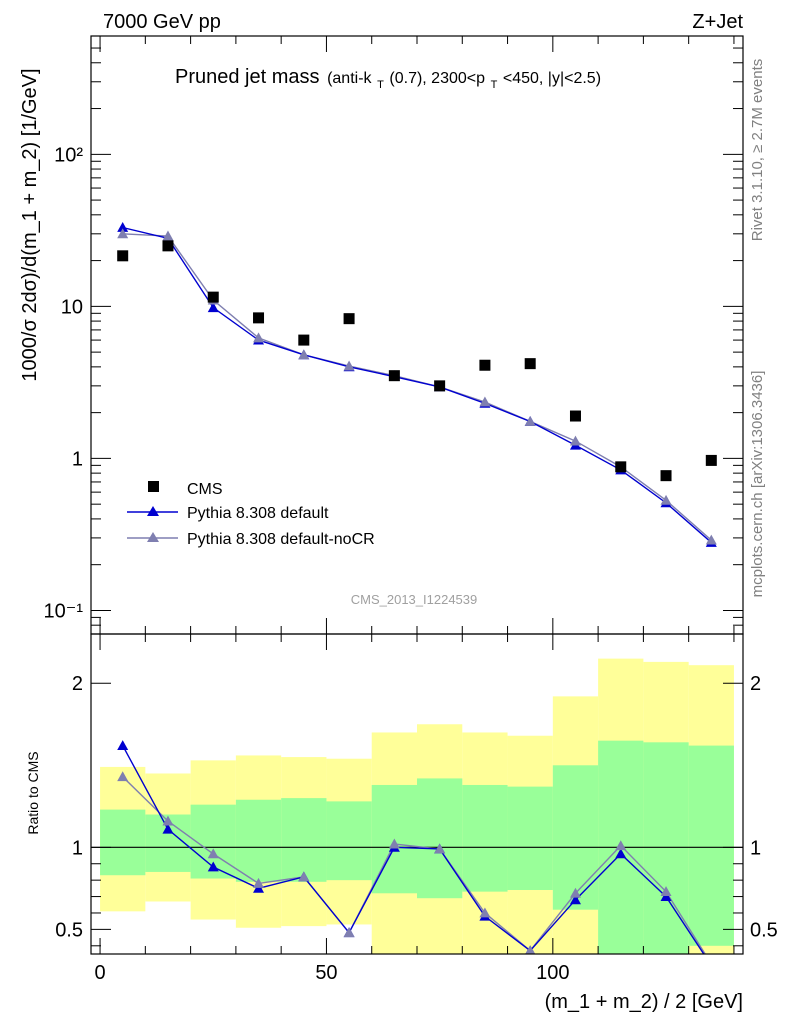  I want to click on plot-title-sub-t2: T, so click(494, 85).